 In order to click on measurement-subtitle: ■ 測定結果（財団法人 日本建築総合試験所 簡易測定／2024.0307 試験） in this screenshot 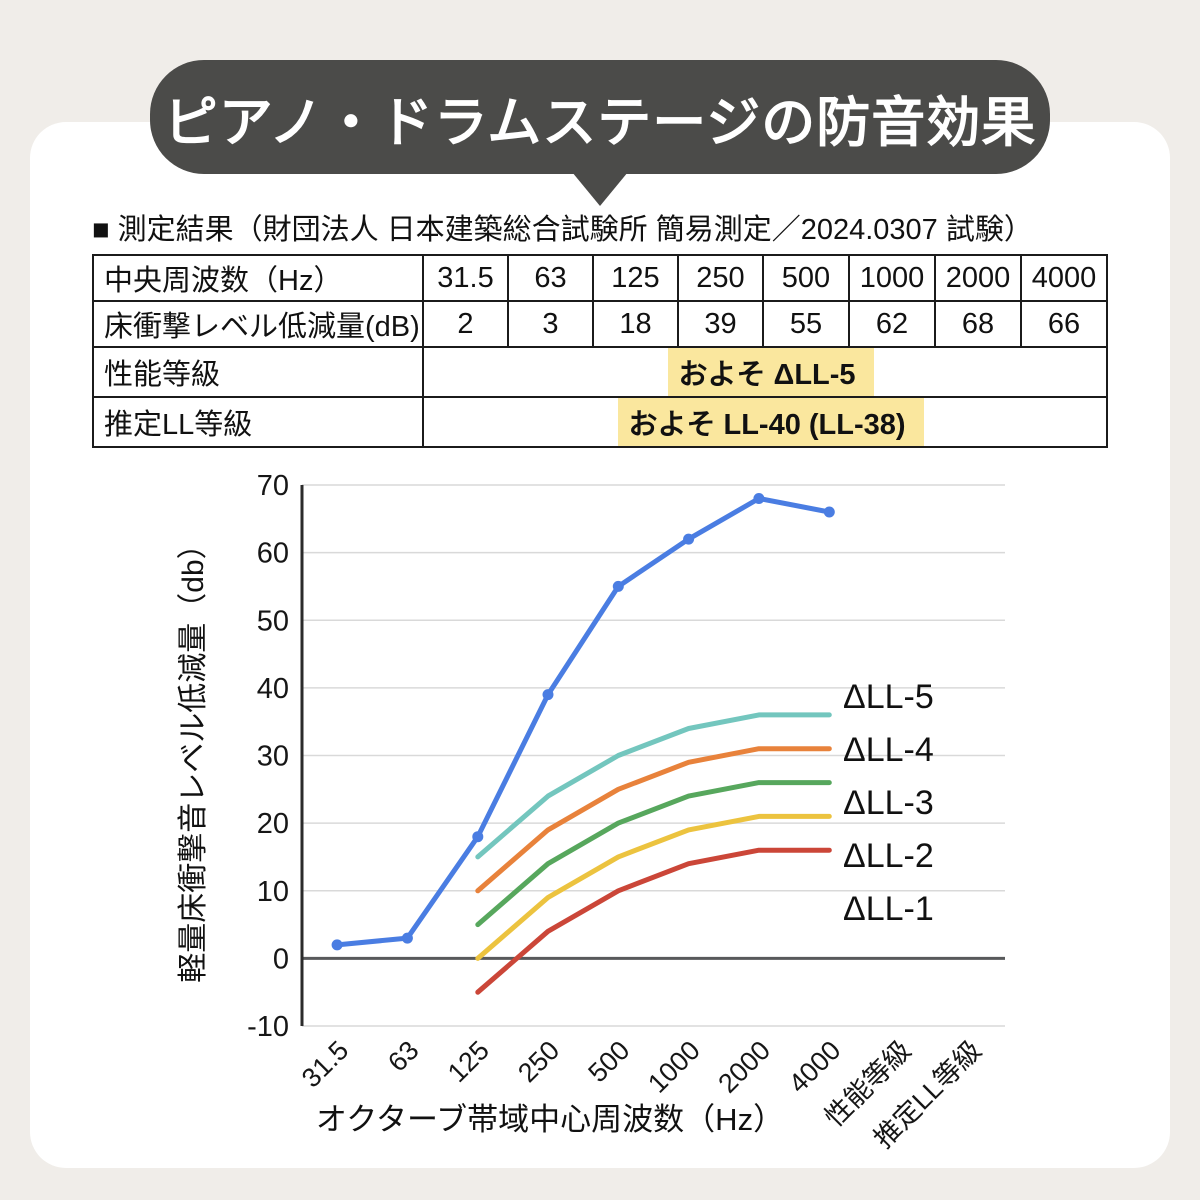, I will do `click(562, 230)`.